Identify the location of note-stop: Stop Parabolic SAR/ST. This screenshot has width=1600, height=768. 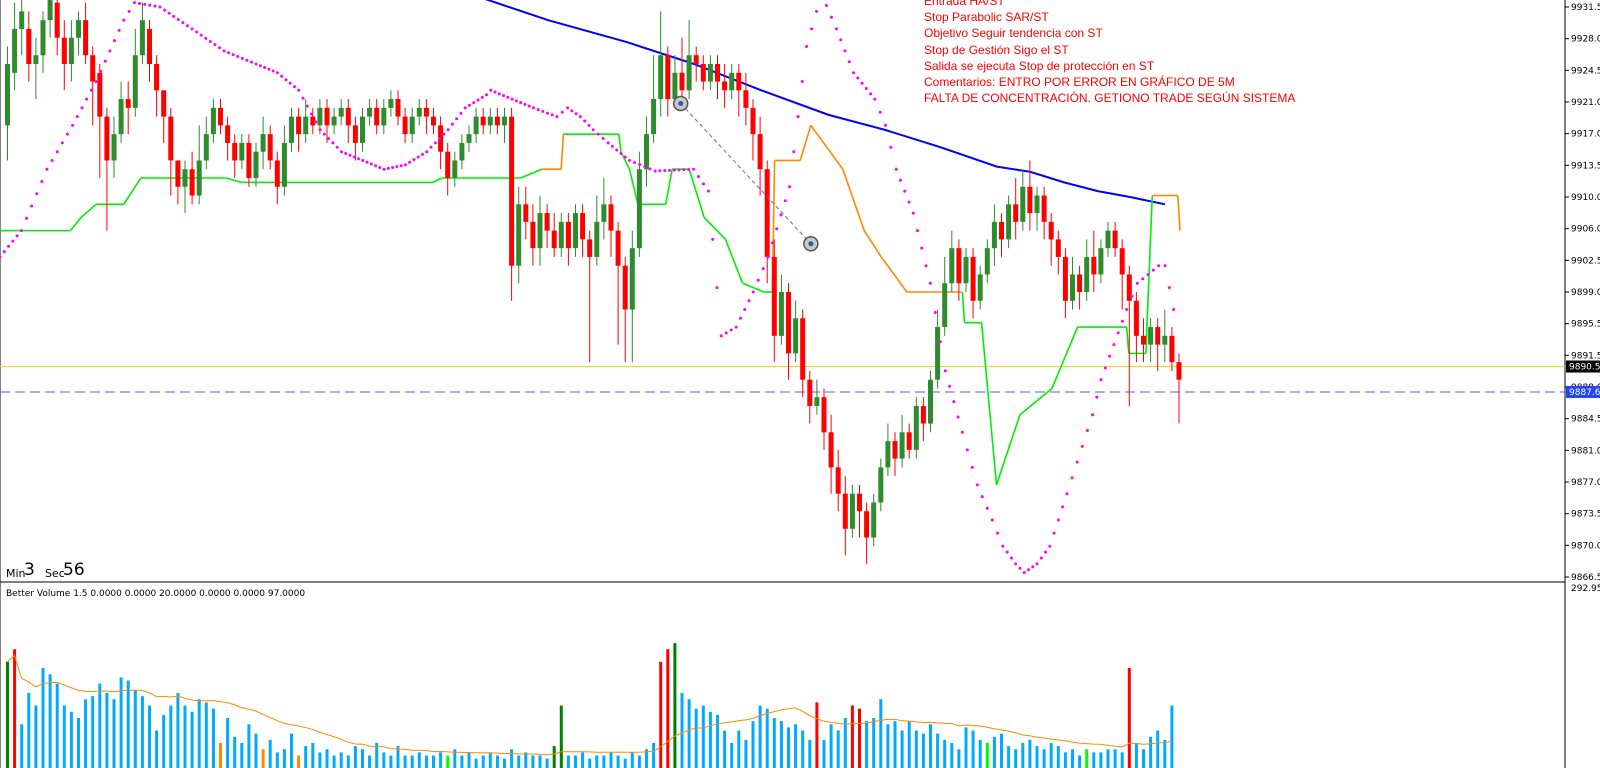
(986, 17).